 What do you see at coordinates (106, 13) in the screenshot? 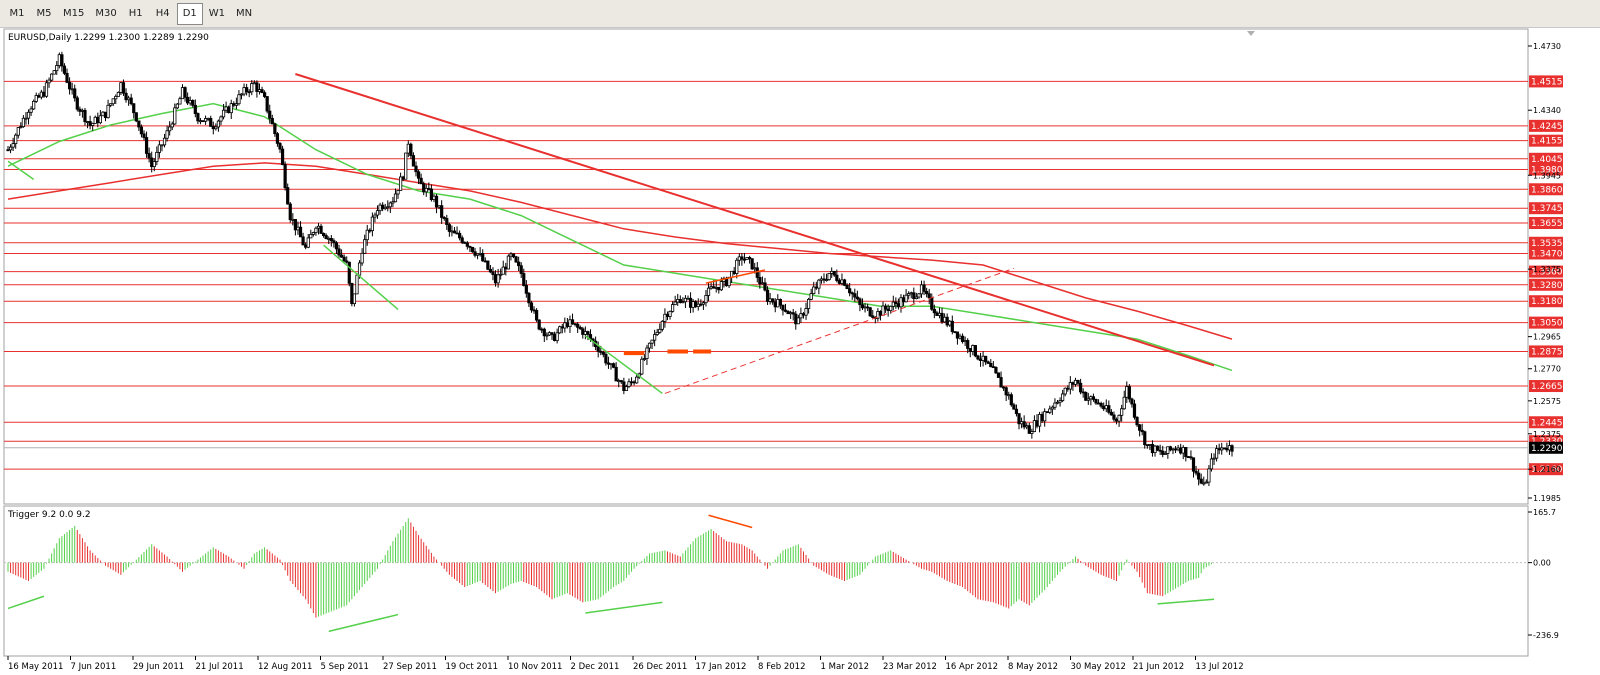
I see `timeframe-button-m30: M30` at bounding box center [106, 13].